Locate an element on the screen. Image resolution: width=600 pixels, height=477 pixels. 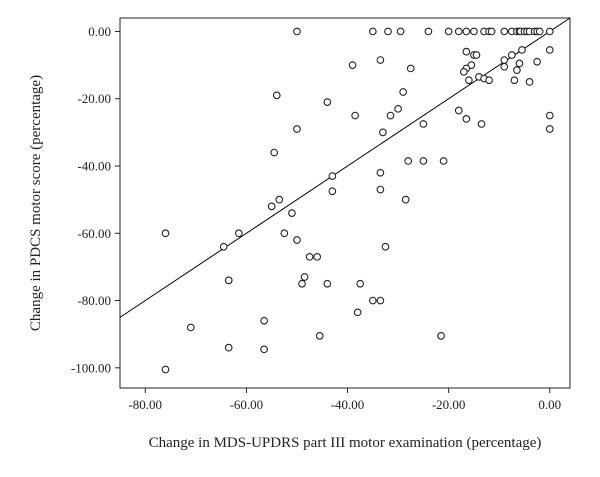
y-axis-title: Change in PDCS motor score (percentage) is located at coordinates (36, 203).